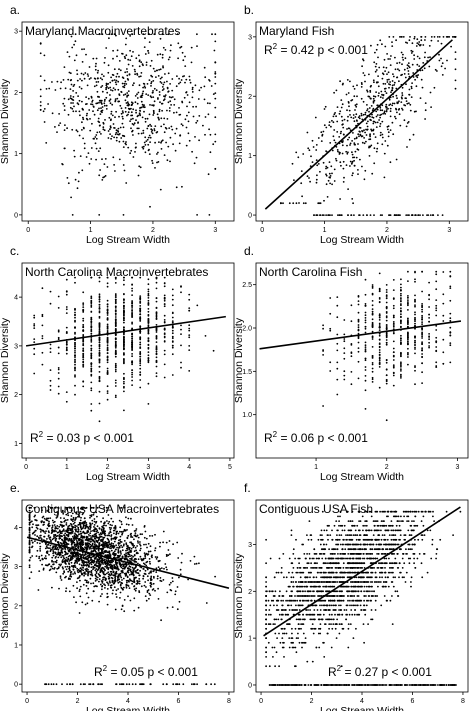 This screenshot has width=474, height=711. Describe the element at coordinates (16, 395) in the screenshot. I see `y-tick-label: 2` at that location.